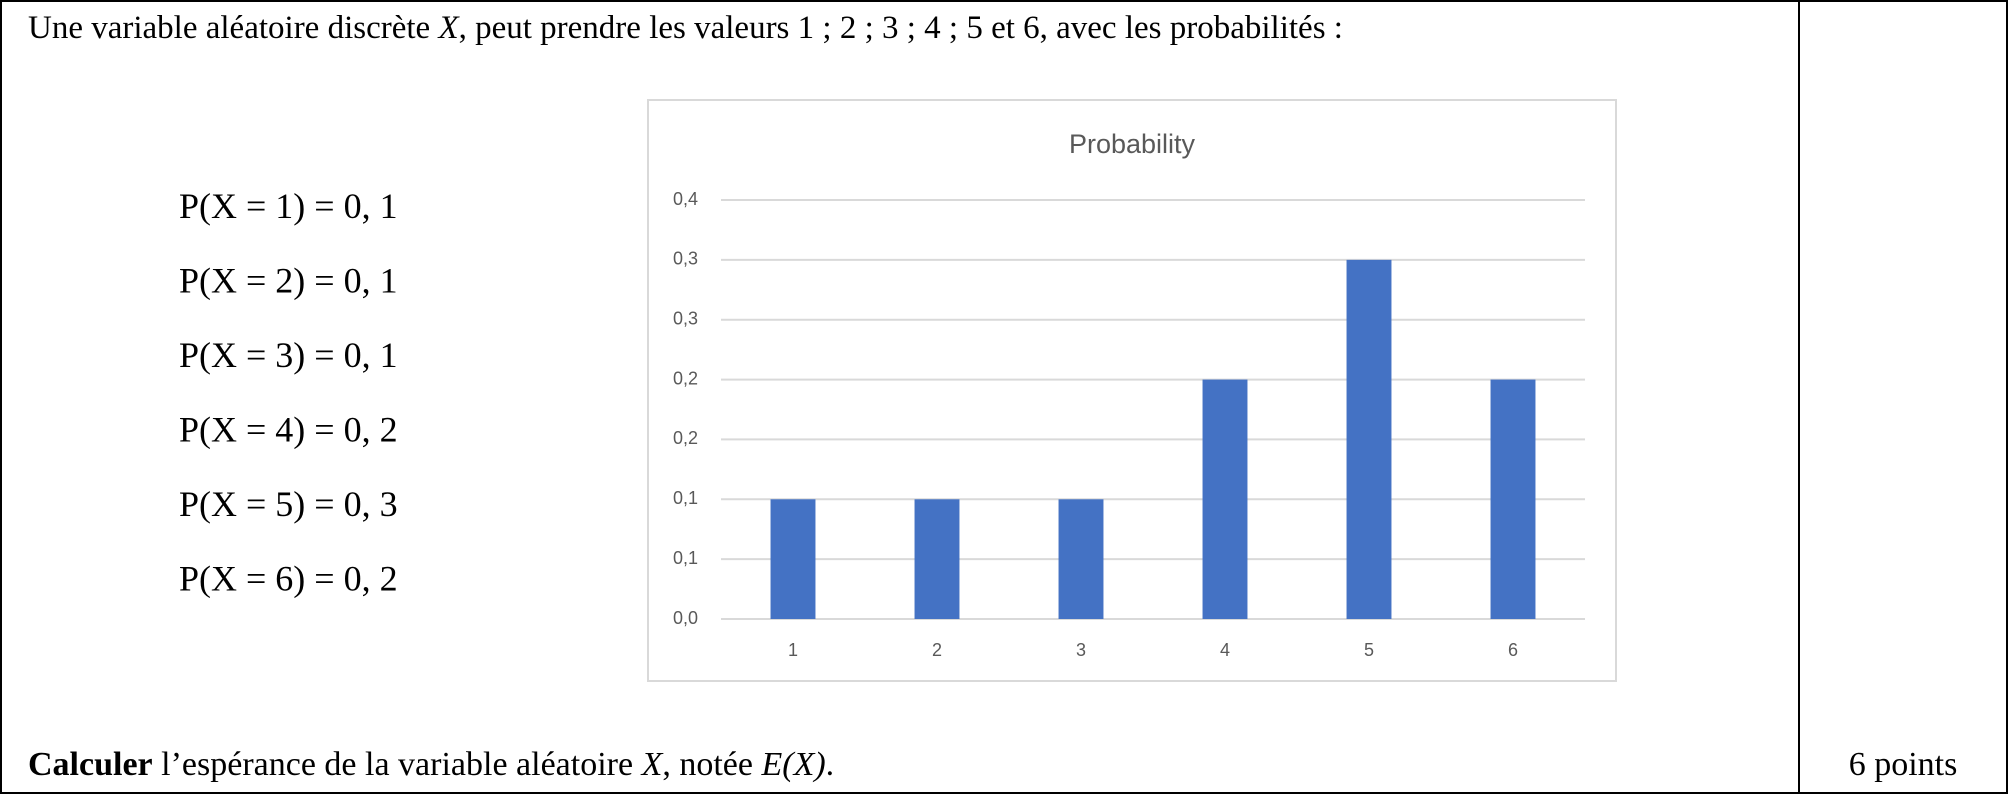 This screenshot has width=2008, height=794. What do you see at coordinates (711, 764) in the screenshot?
I see `text-segment: , notée` at bounding box center [711, 764].